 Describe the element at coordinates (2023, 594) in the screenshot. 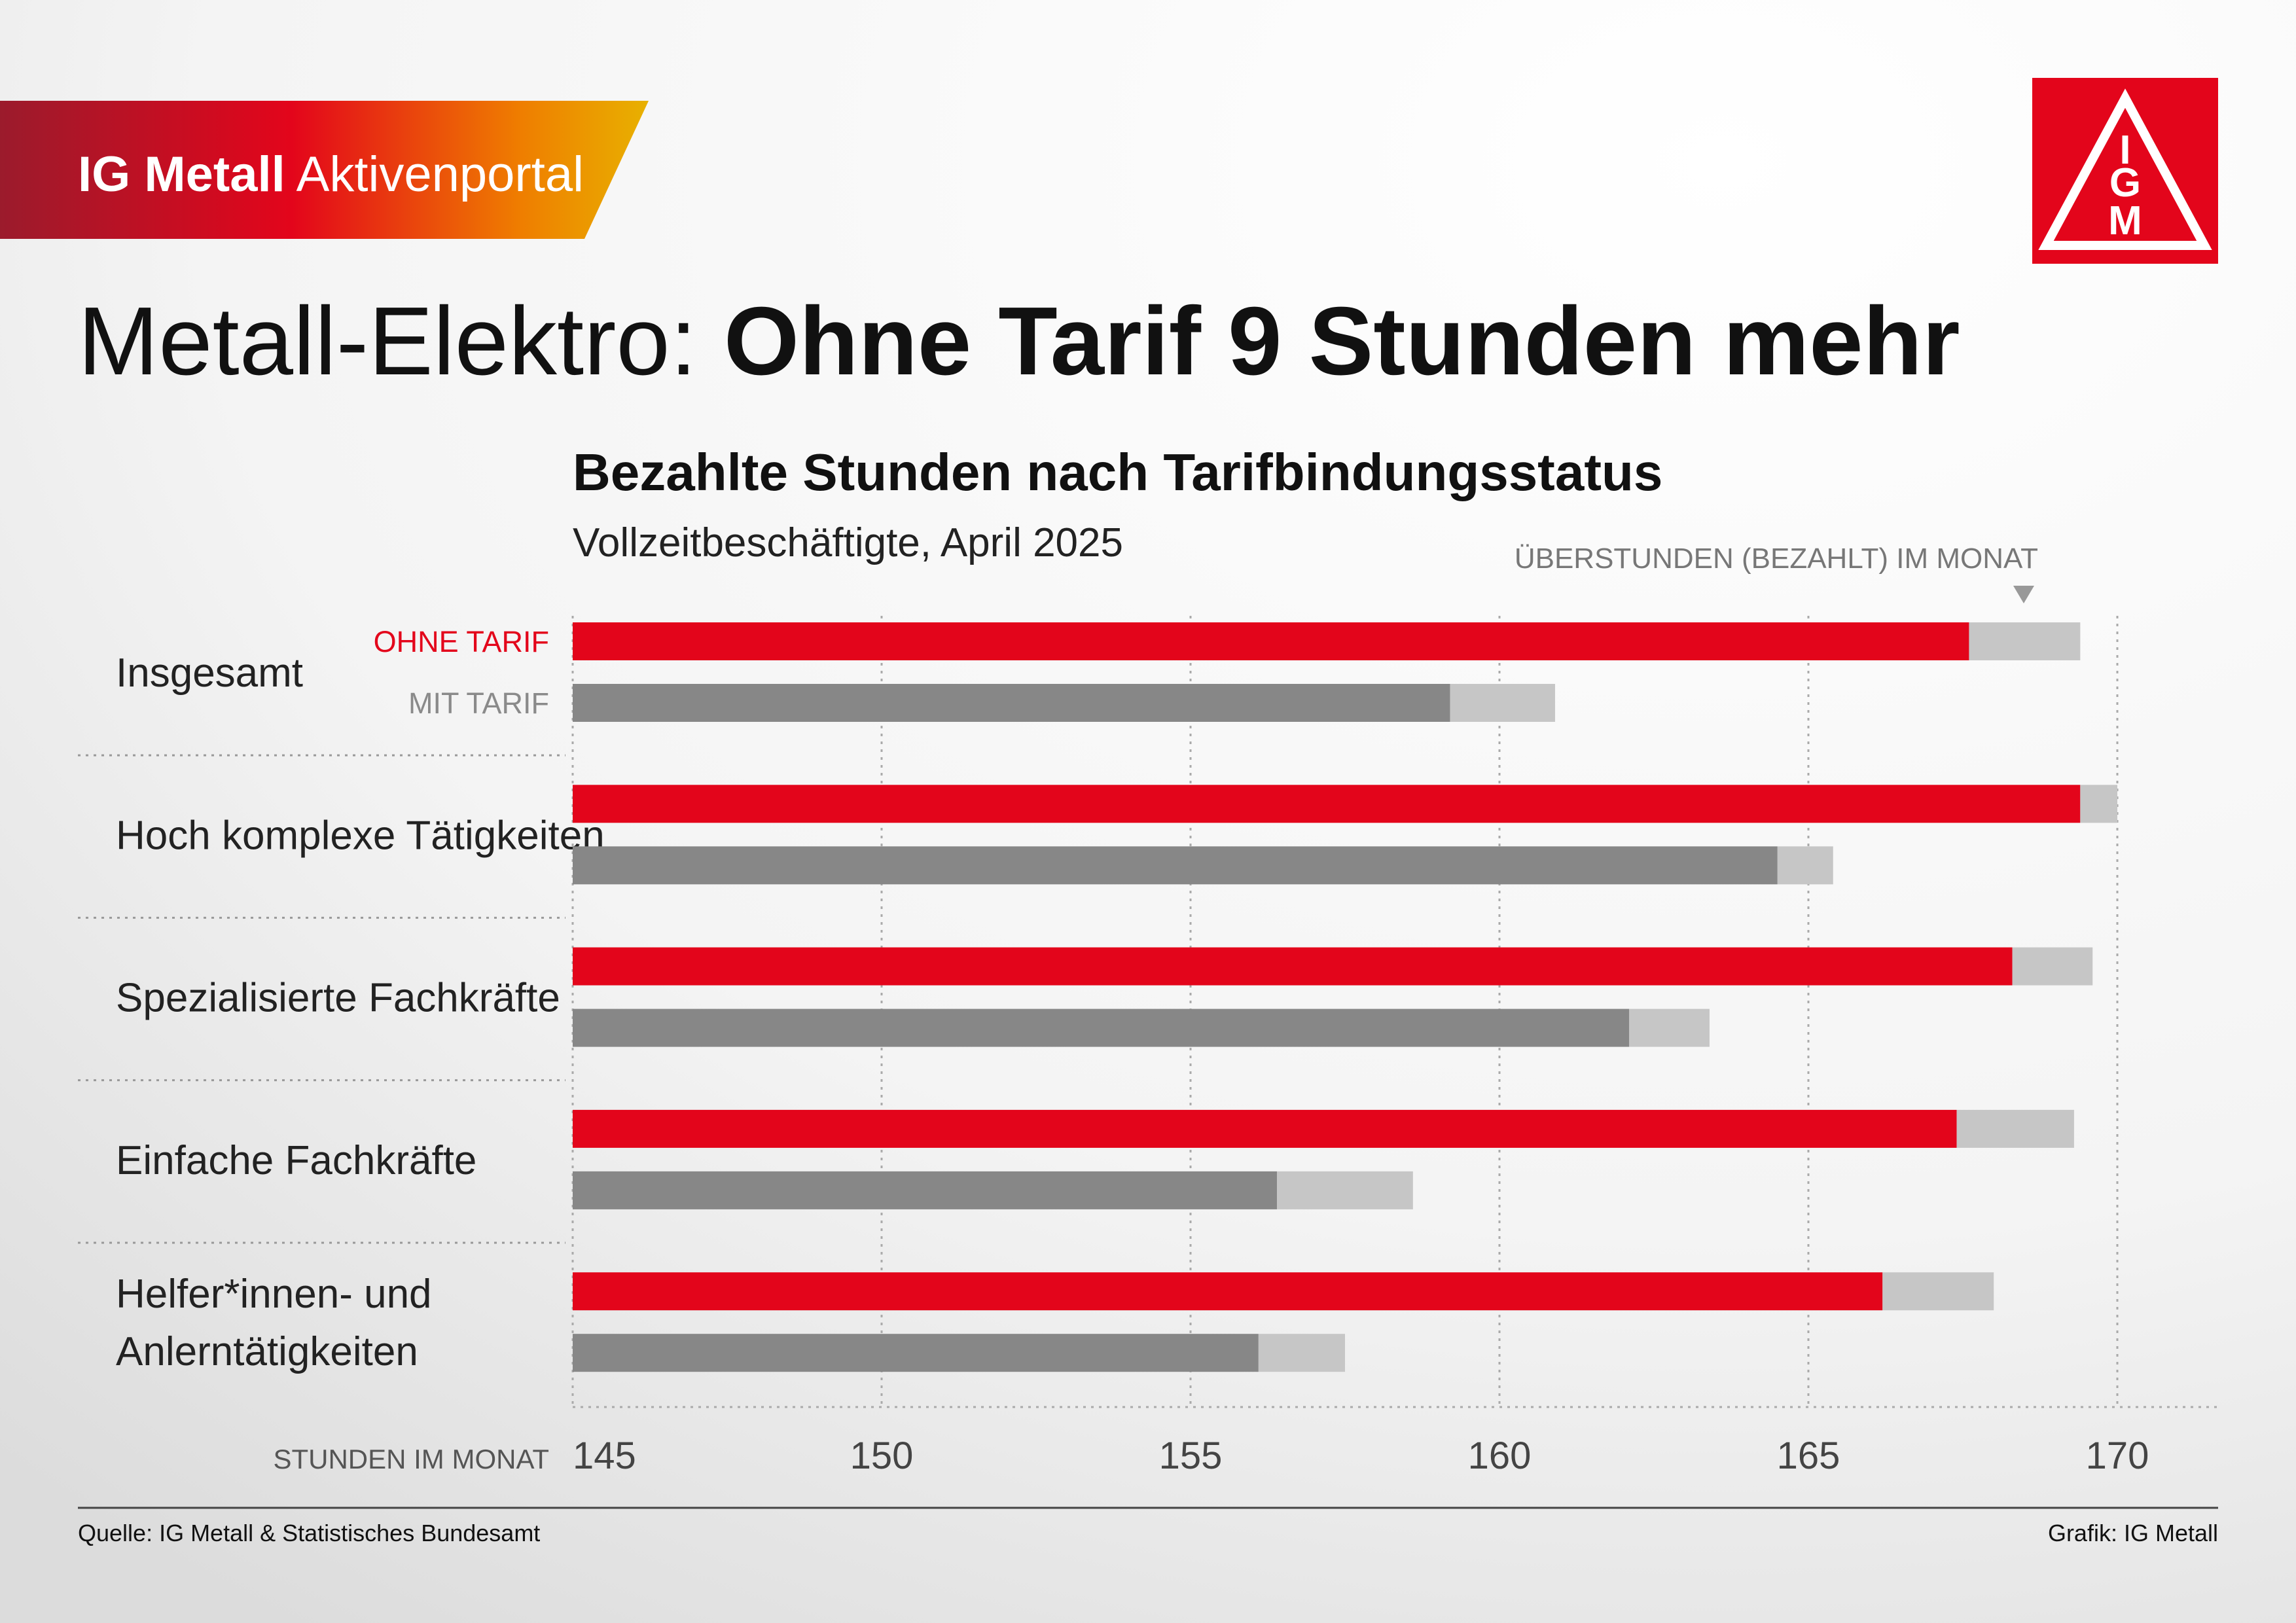

I see `annotation-arrow` at that location.